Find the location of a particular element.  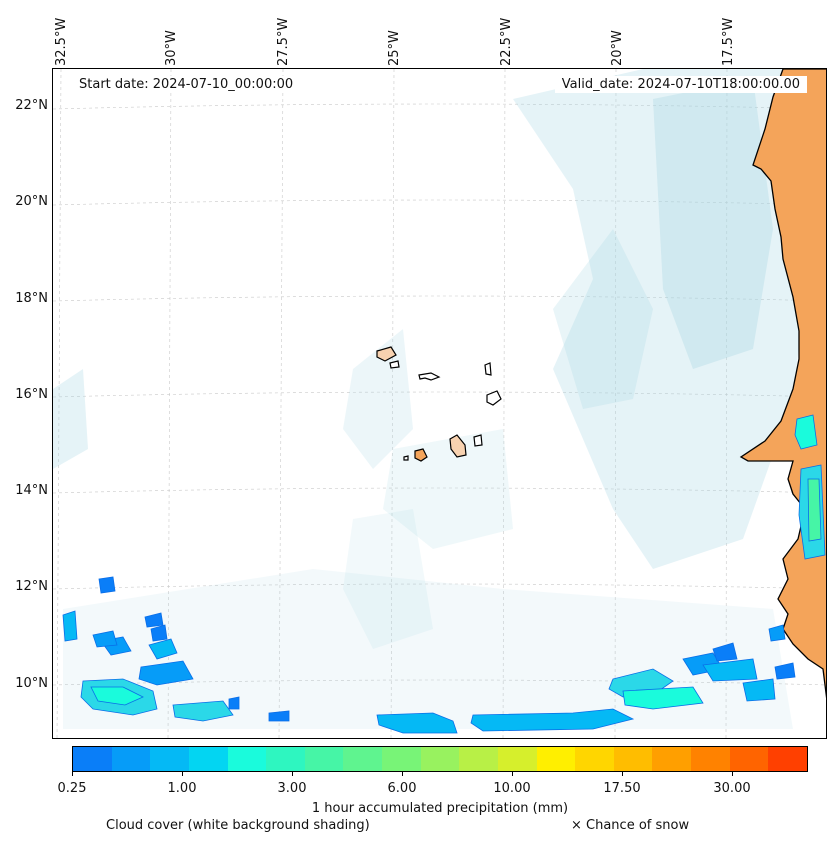

longitude-label: 17.5°W is located at coordinates (728, 41).